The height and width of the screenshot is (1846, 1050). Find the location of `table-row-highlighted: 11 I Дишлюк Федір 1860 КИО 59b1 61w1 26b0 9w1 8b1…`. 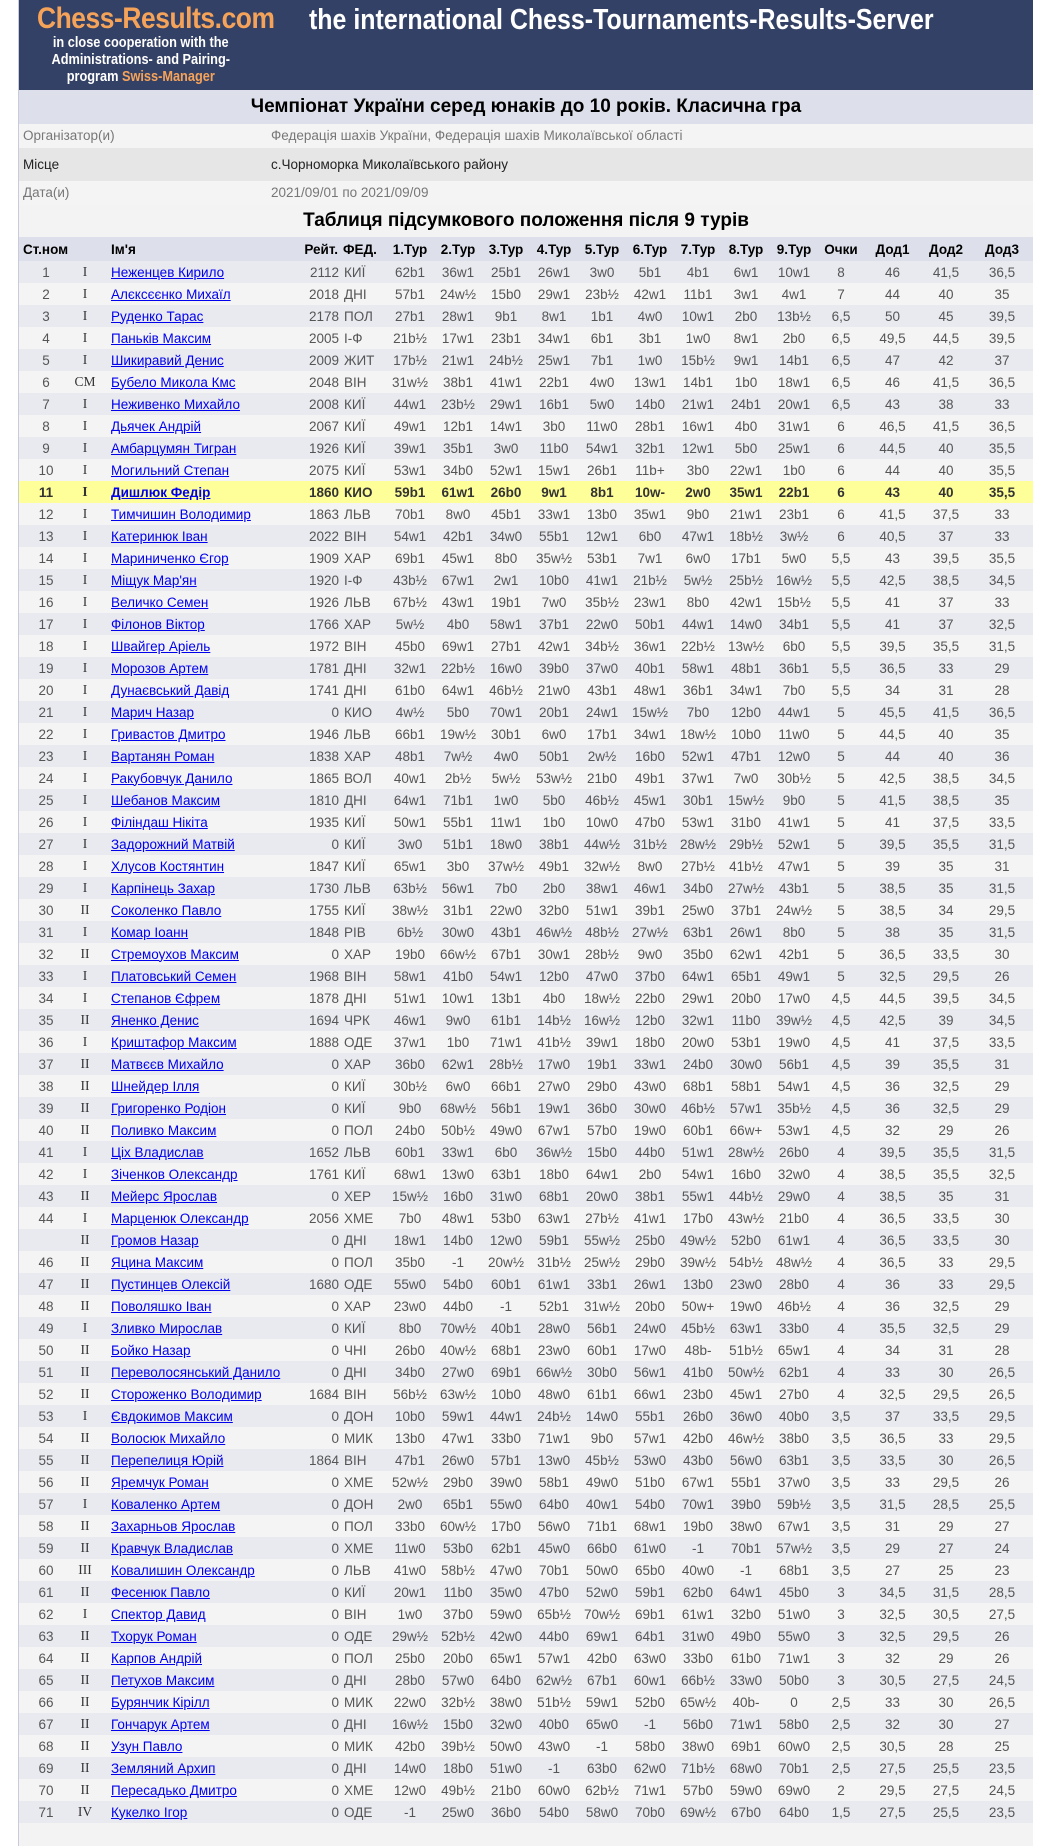

table-row-highlighted: 11 I Дишлюк Федір 1860 КИО 59b1 61w1 26b0 9w1 8b1… is located at coordinates (526, 492).